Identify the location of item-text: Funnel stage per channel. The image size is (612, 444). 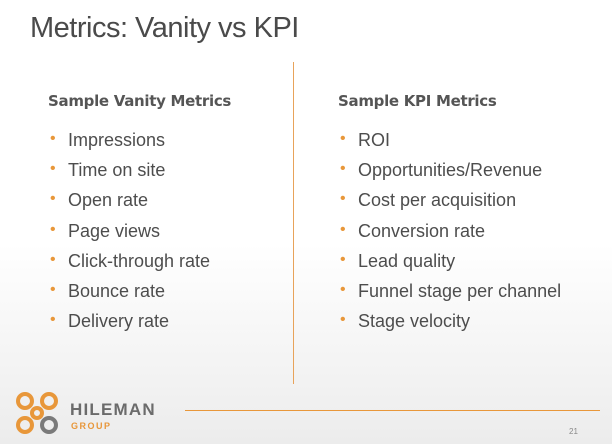
(460, 290).